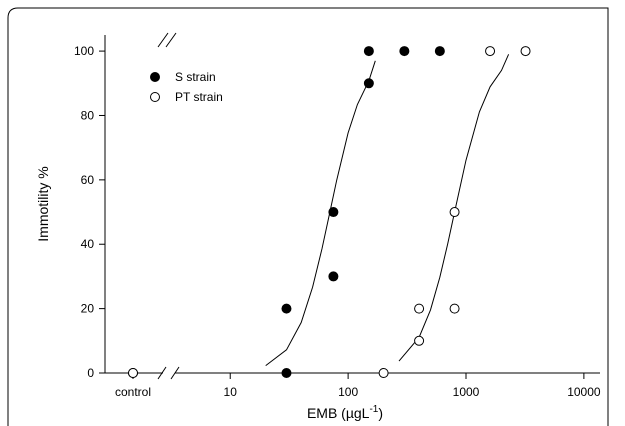 This screenshot has width=625, height=426. Describe the element at coordinates (133, 392) in the screenshot. I see `x-tick-label: control` at that location.